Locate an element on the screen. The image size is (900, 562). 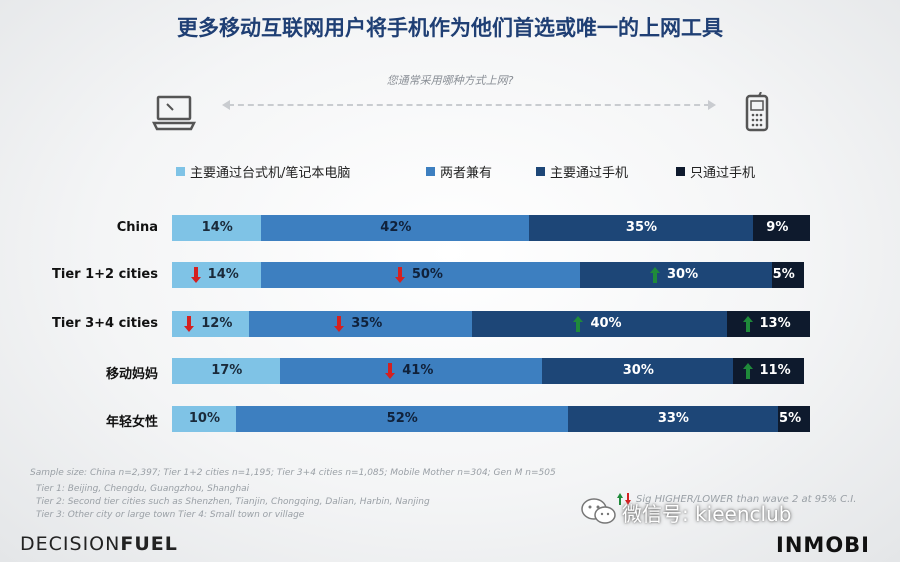
data-label: 33% is located at coordinates (673, 418).